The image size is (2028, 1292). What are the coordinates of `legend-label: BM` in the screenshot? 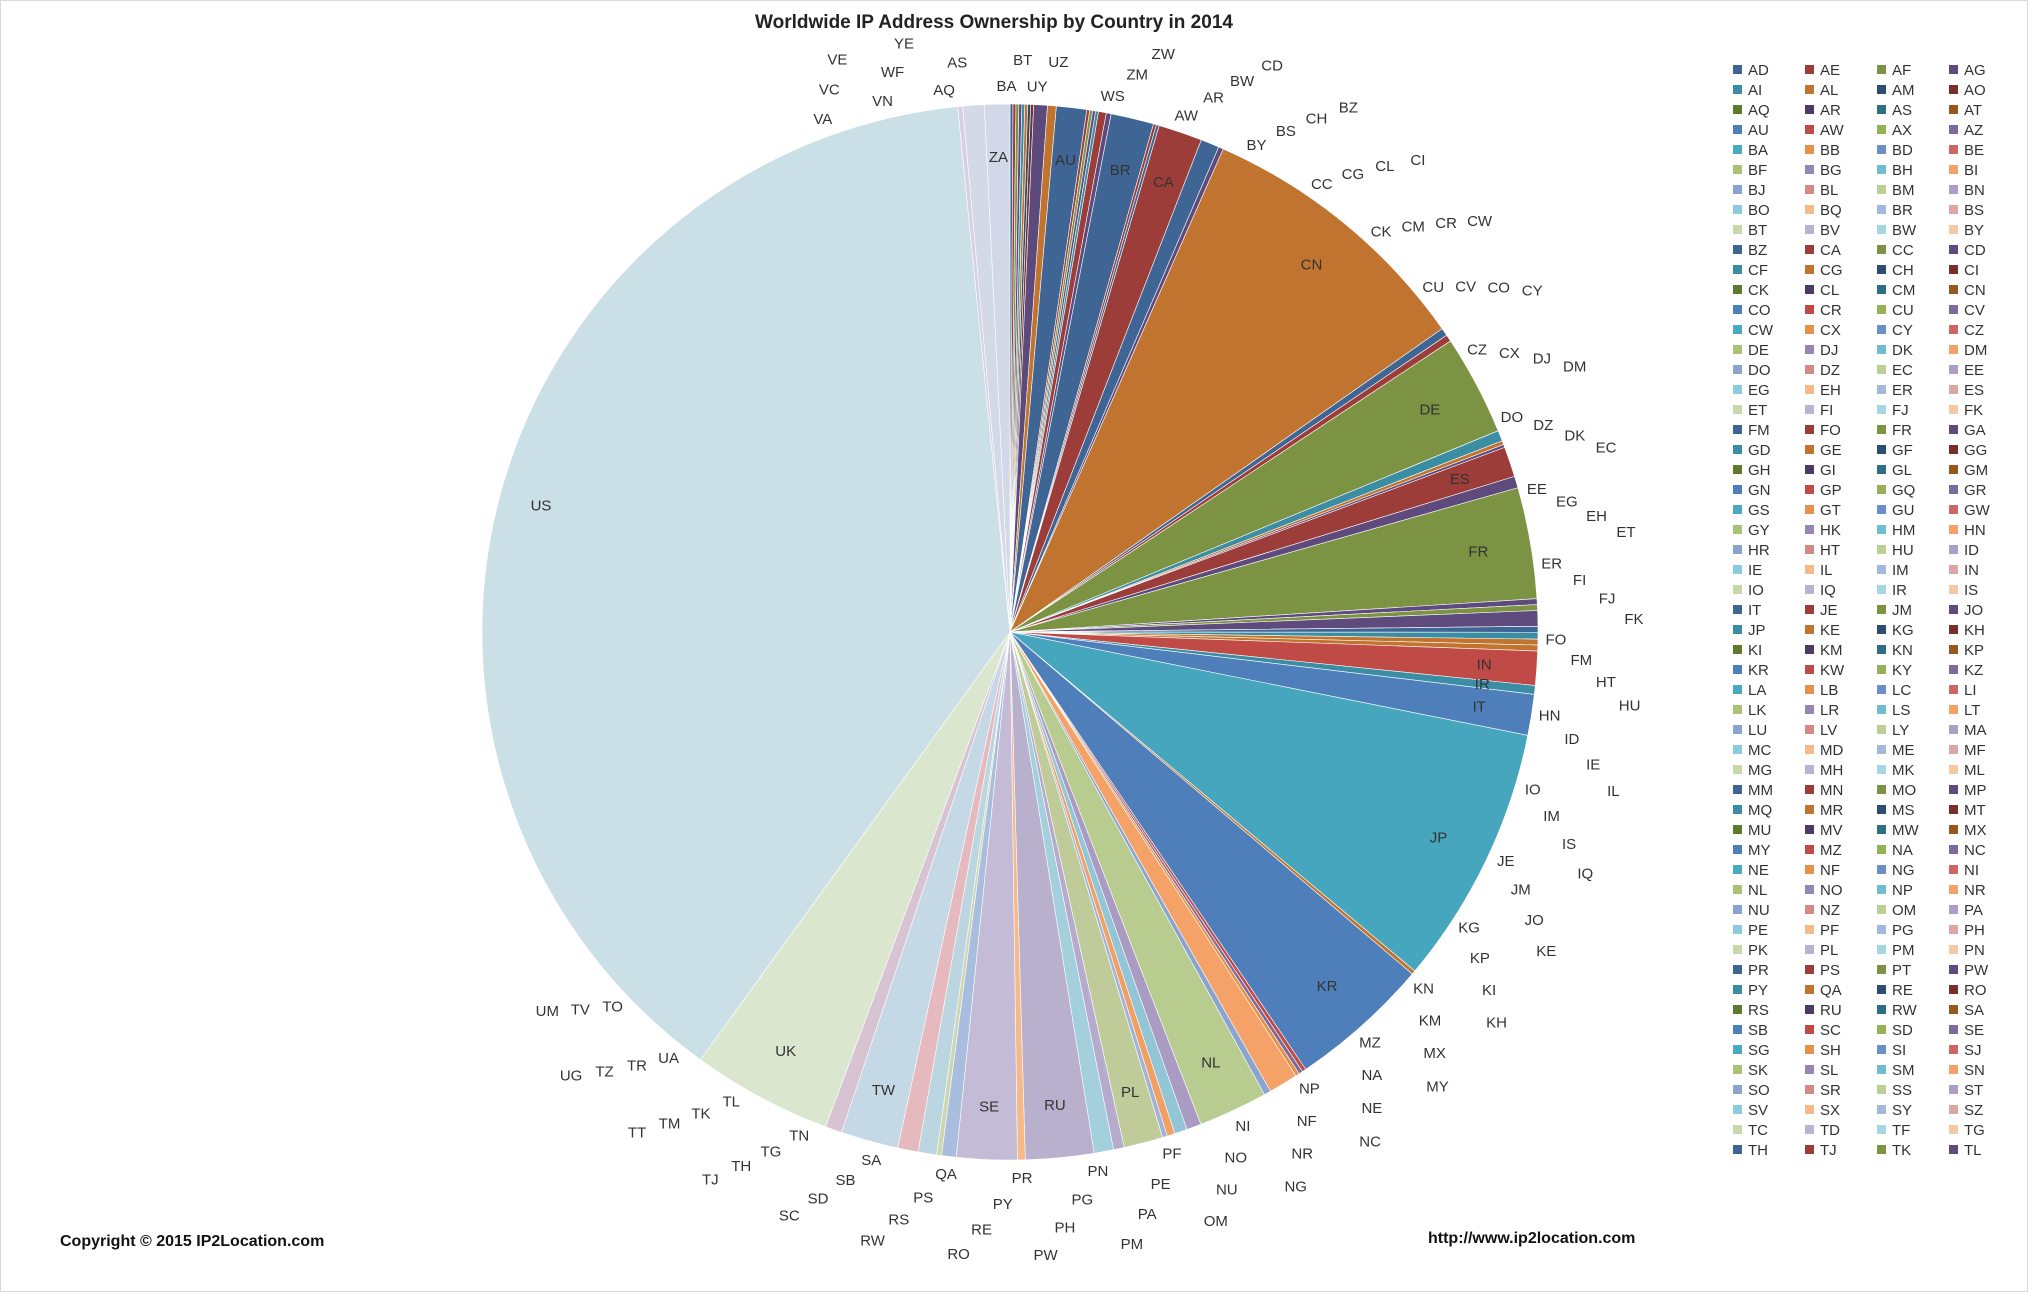 It's located at (1903, 190).